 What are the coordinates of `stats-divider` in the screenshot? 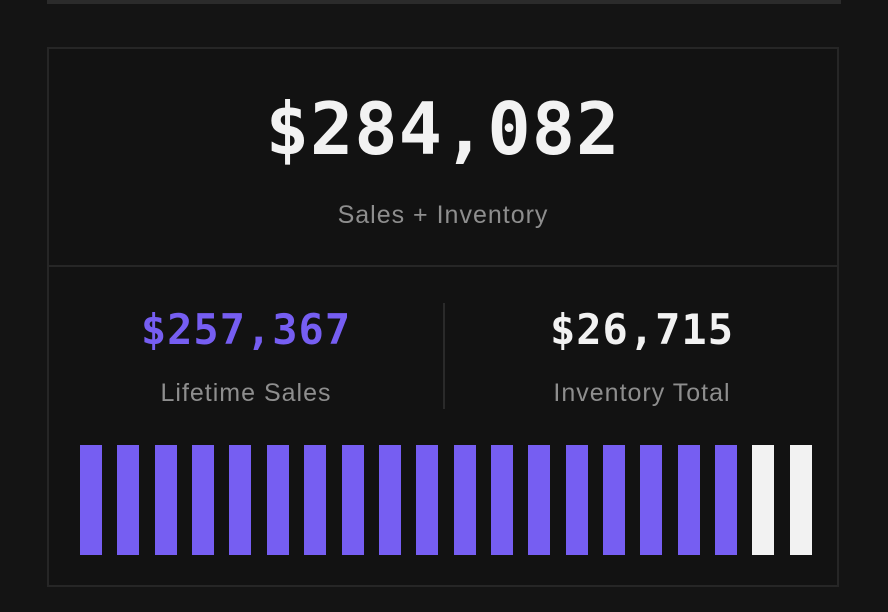 It's located at (444, 356).